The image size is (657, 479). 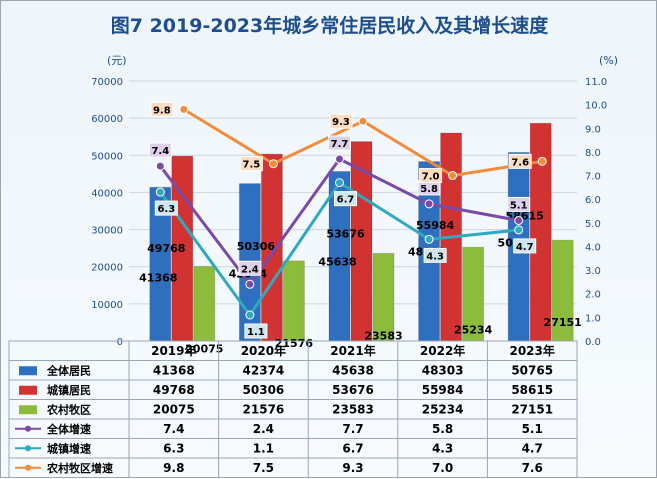 What do you see at coordinates (263, 468) in the screenshot?
I see `table-cell: 7.5` at bounding box center [263, 468].